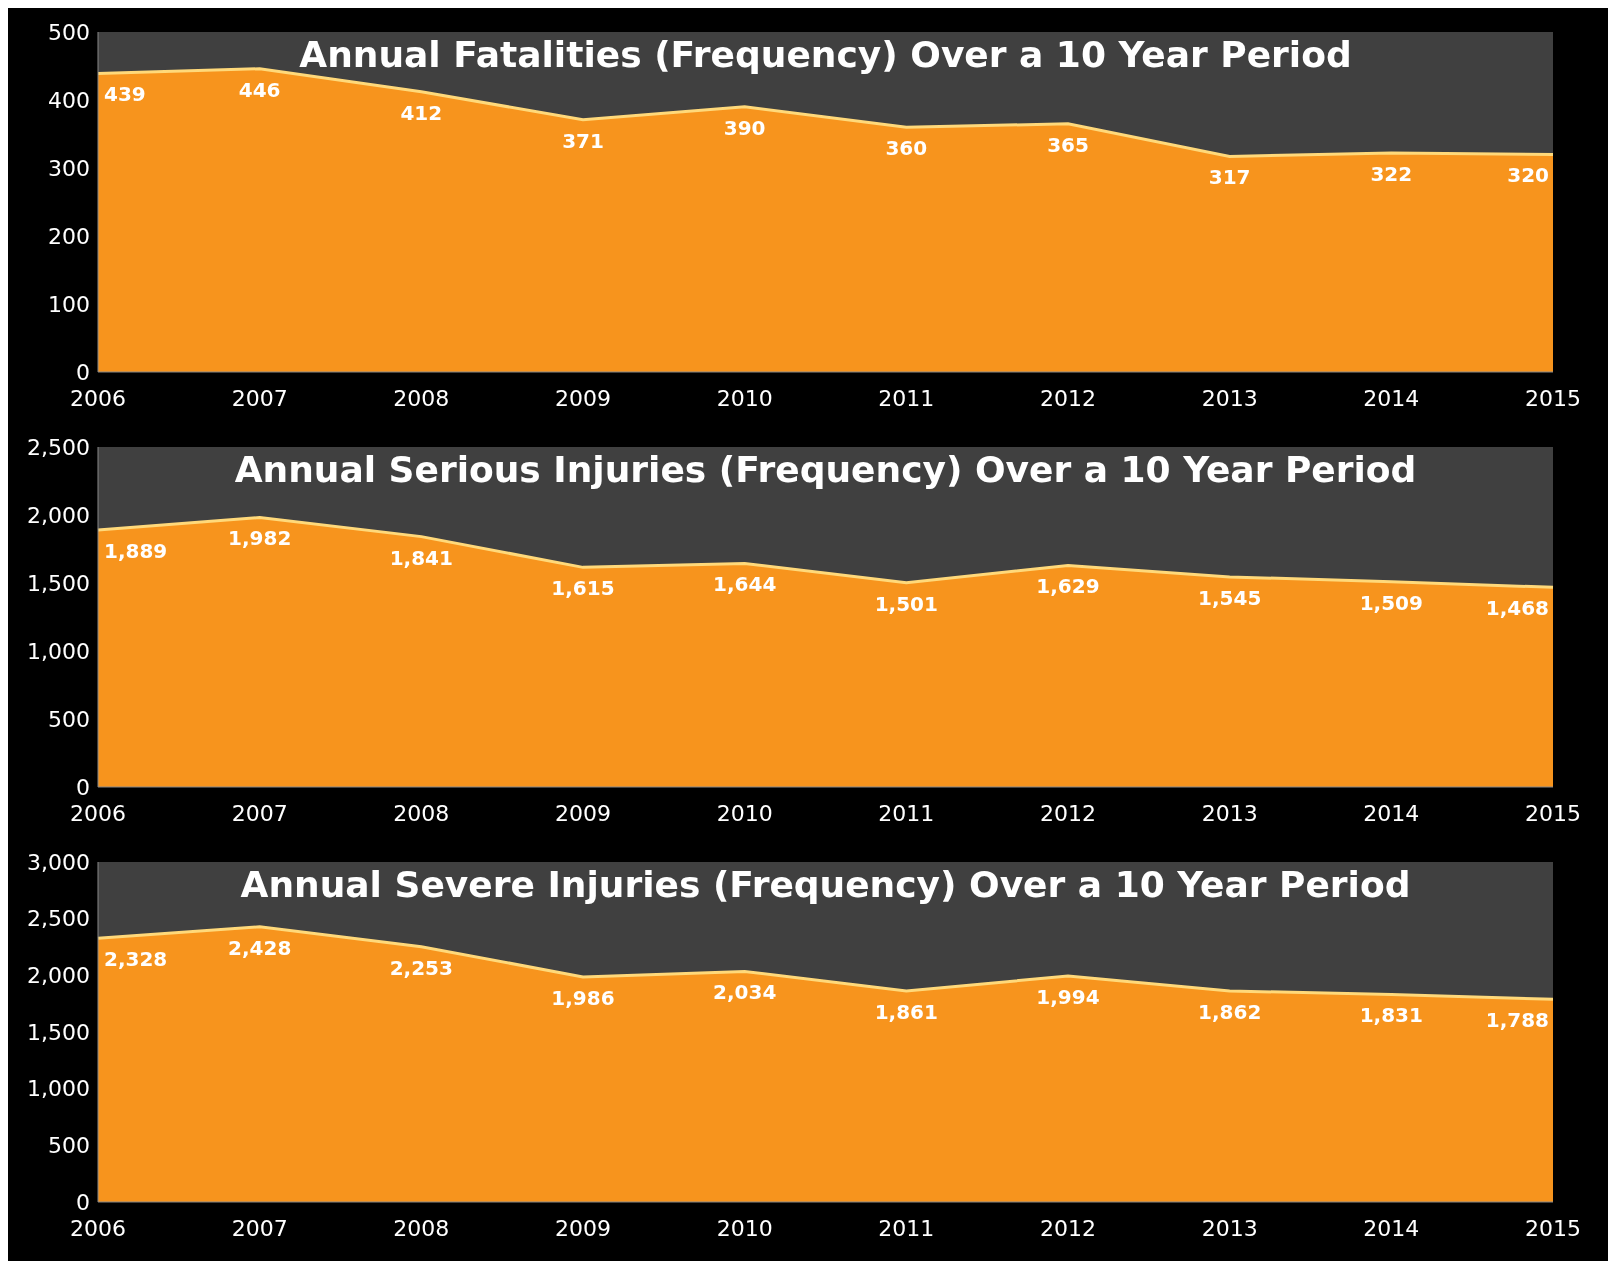 The height and width of the screenshot is (1277, 1619). What do you see at coordinates (1229, 177) in the screenshot?
I see `data-label: 317` at bounding box center [1229, 177].